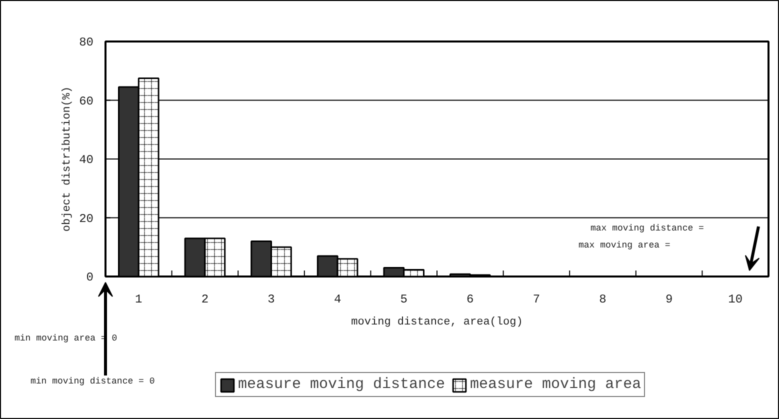 The image size is (779, 419). I want to click on x-tick-label: 1, so click(138, 299).